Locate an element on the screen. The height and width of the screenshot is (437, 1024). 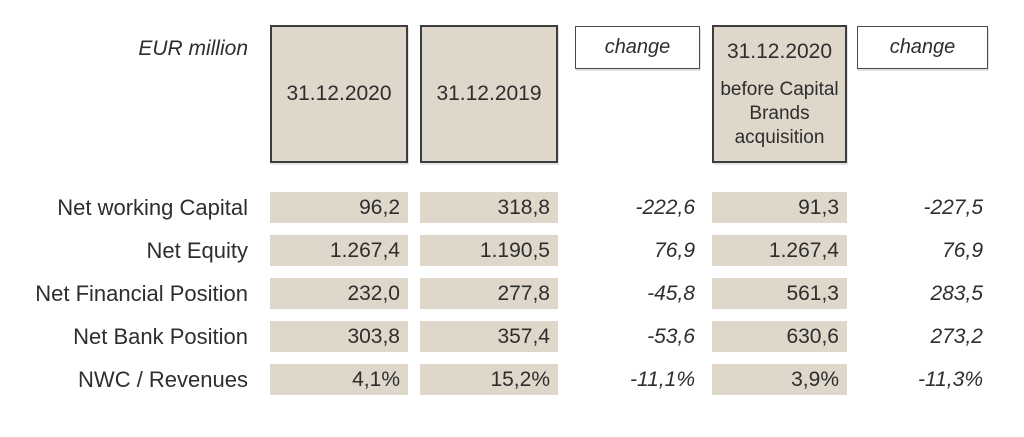
value-cell-2019: 1.190,5 is located at coordinates (489, 250).